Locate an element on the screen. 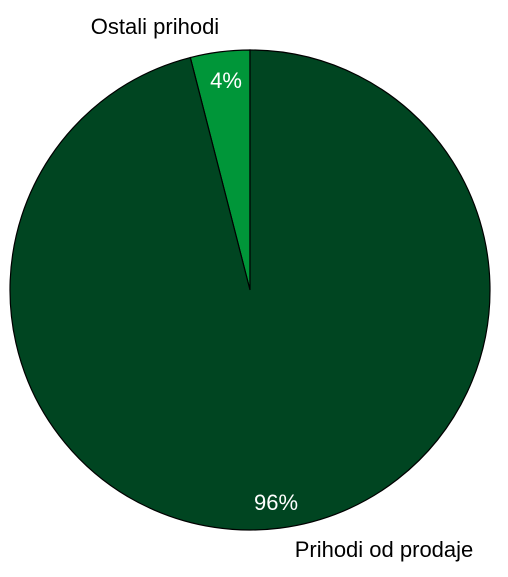 The image size is (508, 577). pie-category-label-ostali-prihodi: Ostali prihodi is located at coordinates (155, 26).